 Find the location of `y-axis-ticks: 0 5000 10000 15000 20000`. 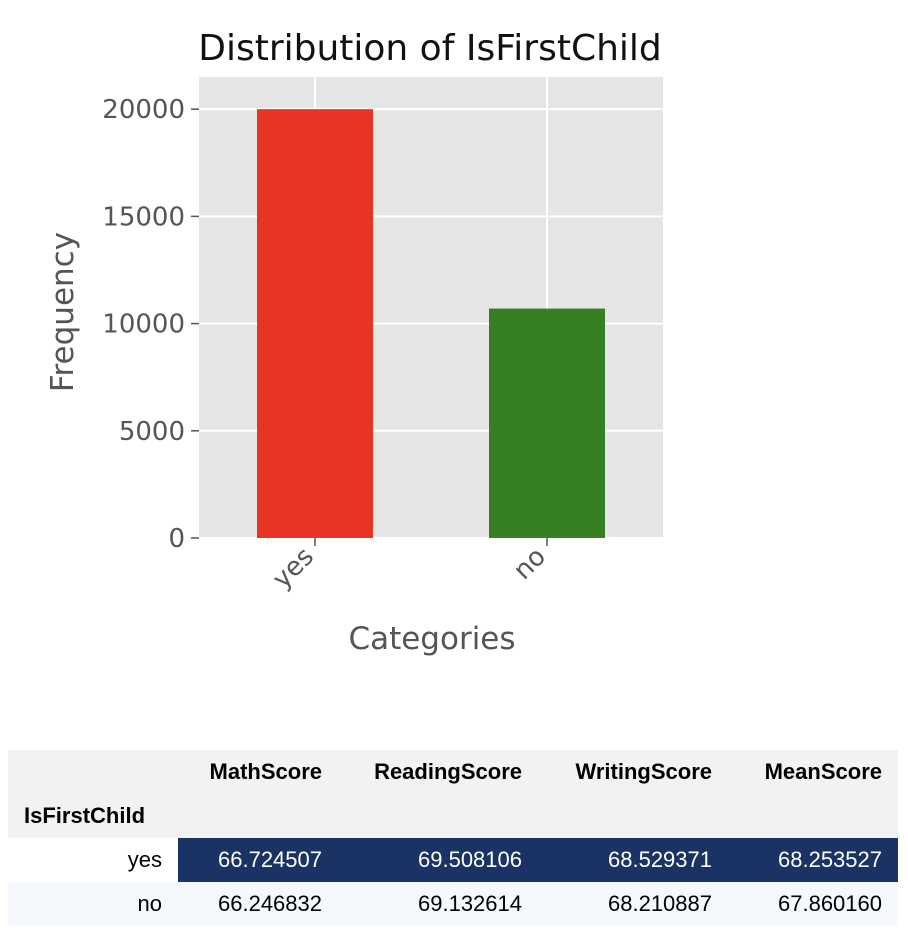

y-axis-ticks: 0 5000 10000 15000 20000 is located at coordinates (150, 324).